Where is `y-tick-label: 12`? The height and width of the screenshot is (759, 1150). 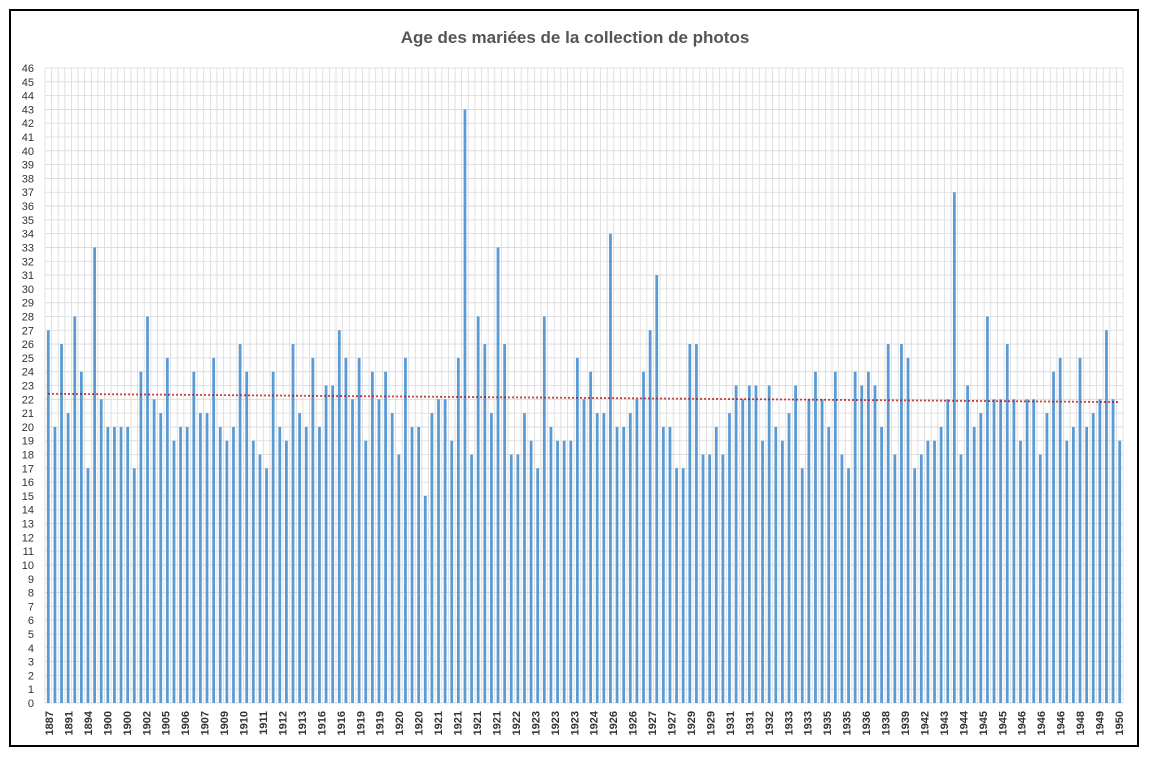
y-tick-label: 12 is located at coordinates (28, 538).